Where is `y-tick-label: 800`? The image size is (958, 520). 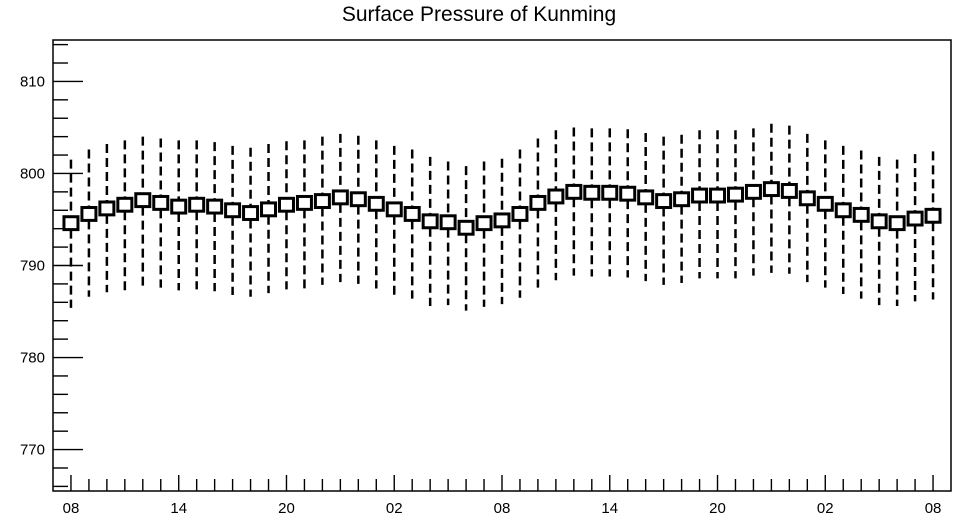 y-tick-label: 800 is located at coordinates (32, 173).